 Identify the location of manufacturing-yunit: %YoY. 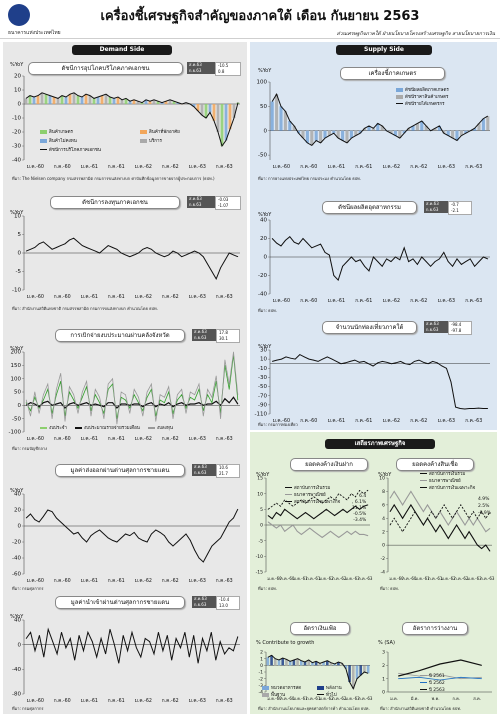
(265, 215).